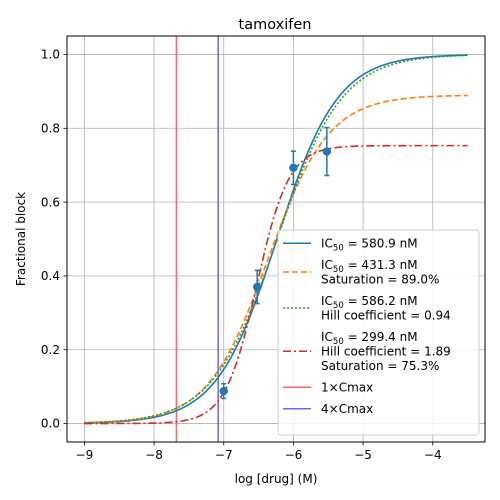 This screenshot has width=500, height=500. Describe the element at coordinates (380, 280) in the screenshot. I see `legend-label: Saturation = 89.0%` at that location.